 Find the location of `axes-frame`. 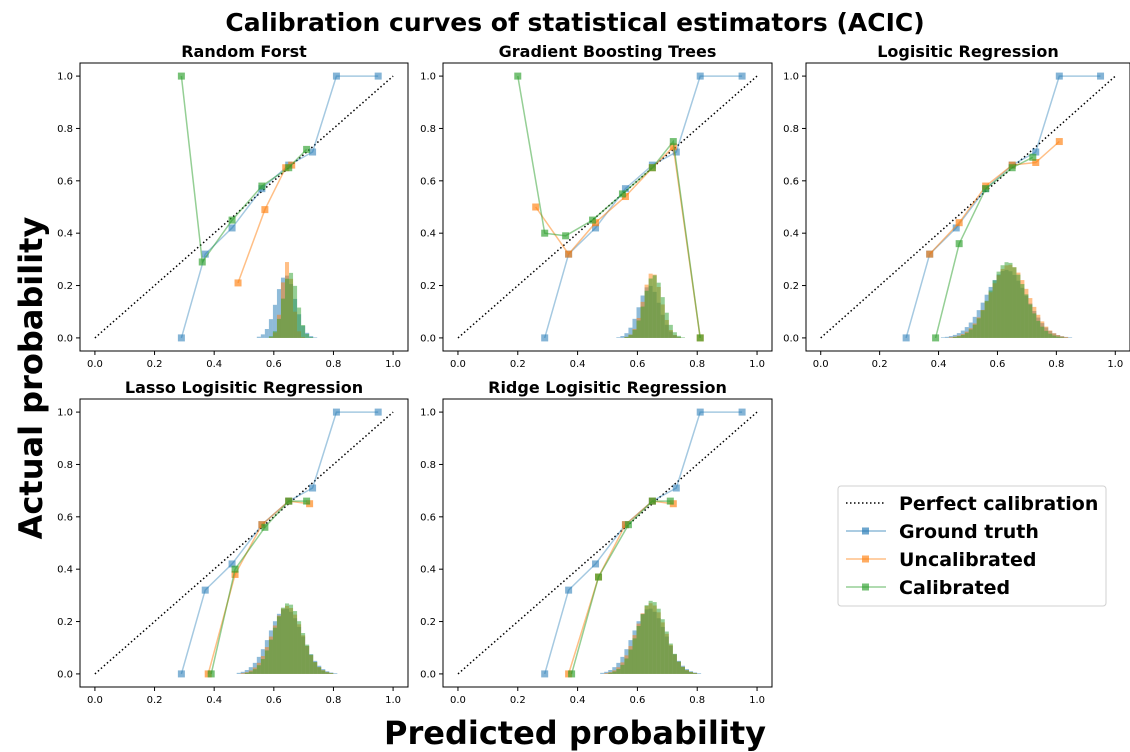

axes-frame is located at coordinates (967, 207).